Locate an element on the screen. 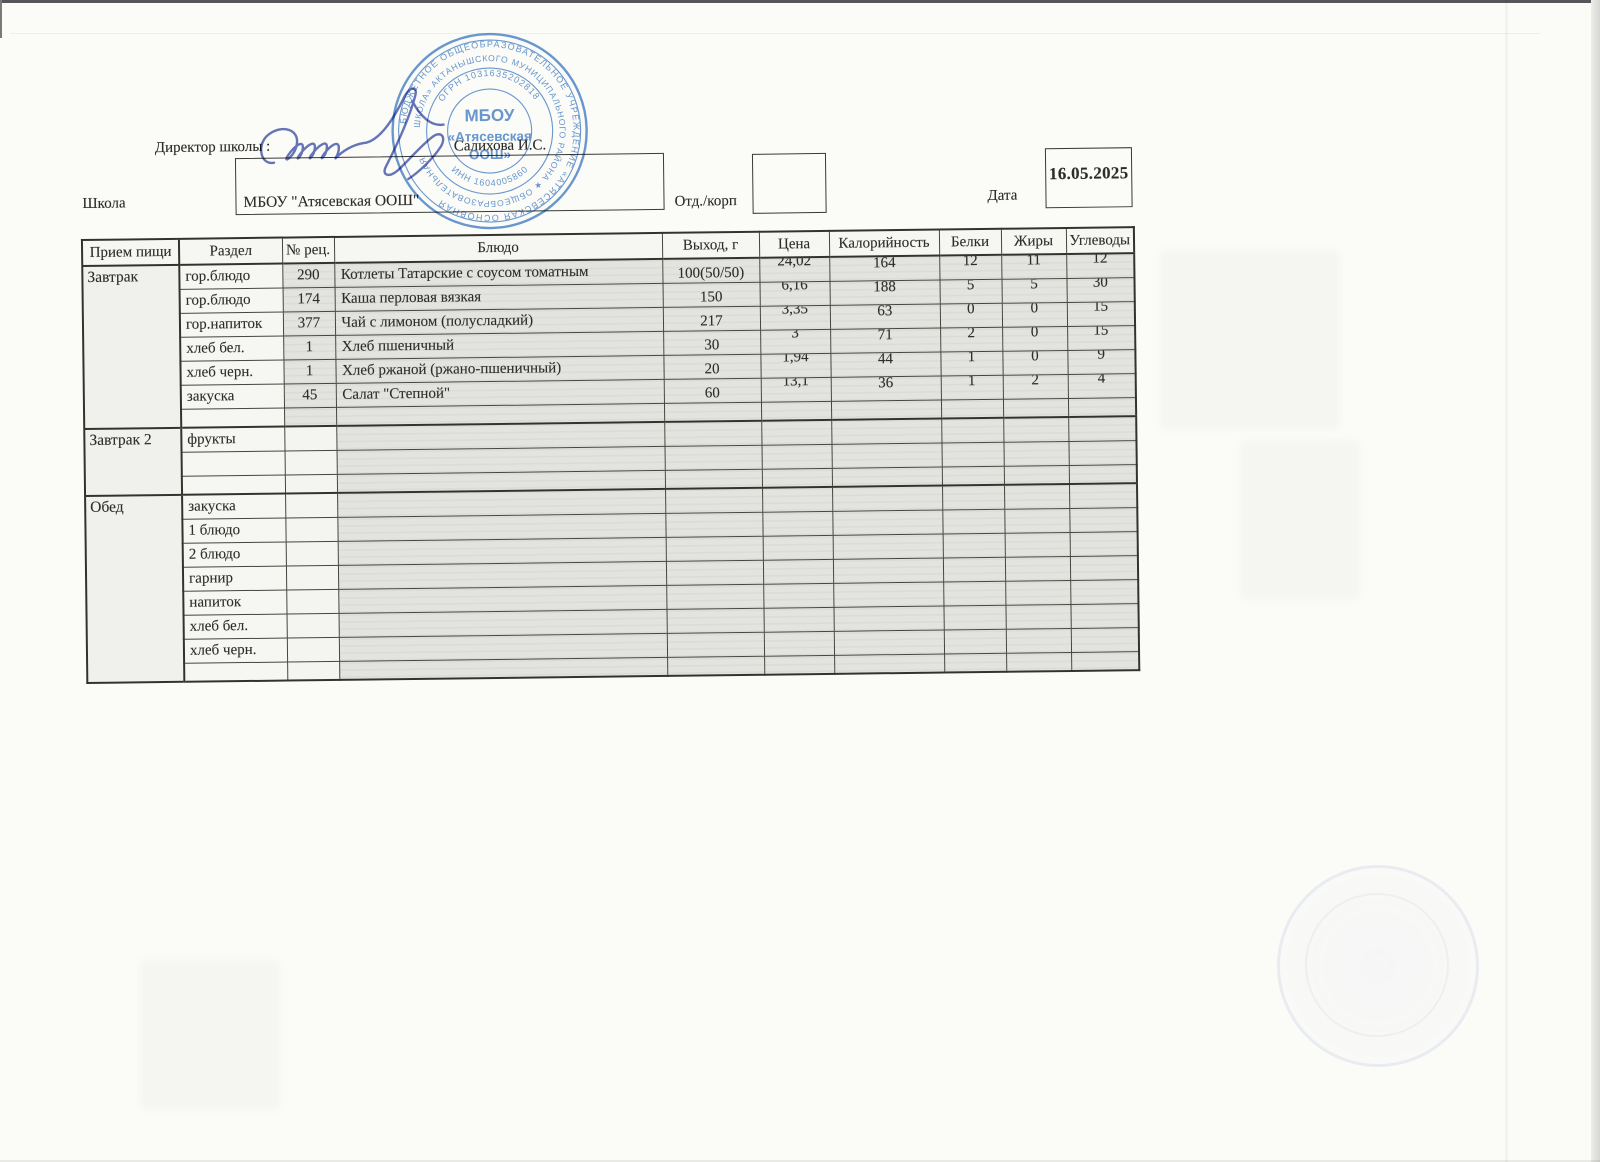 Image resolution: width=1600 pixels, height=1162 pixels. num-cell: 377 is located at coordinates (309, 324).